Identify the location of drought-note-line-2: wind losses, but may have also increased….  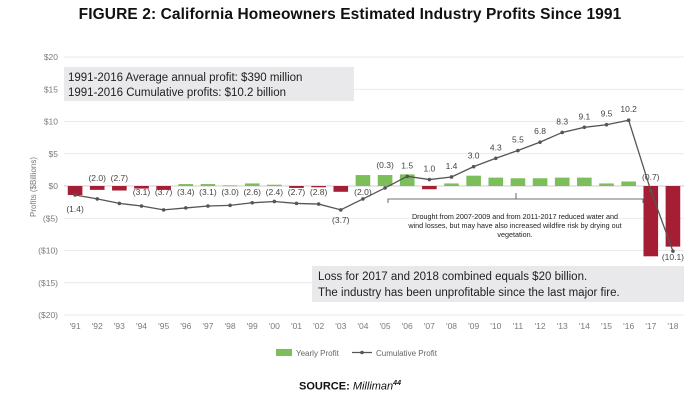
(514, 225).